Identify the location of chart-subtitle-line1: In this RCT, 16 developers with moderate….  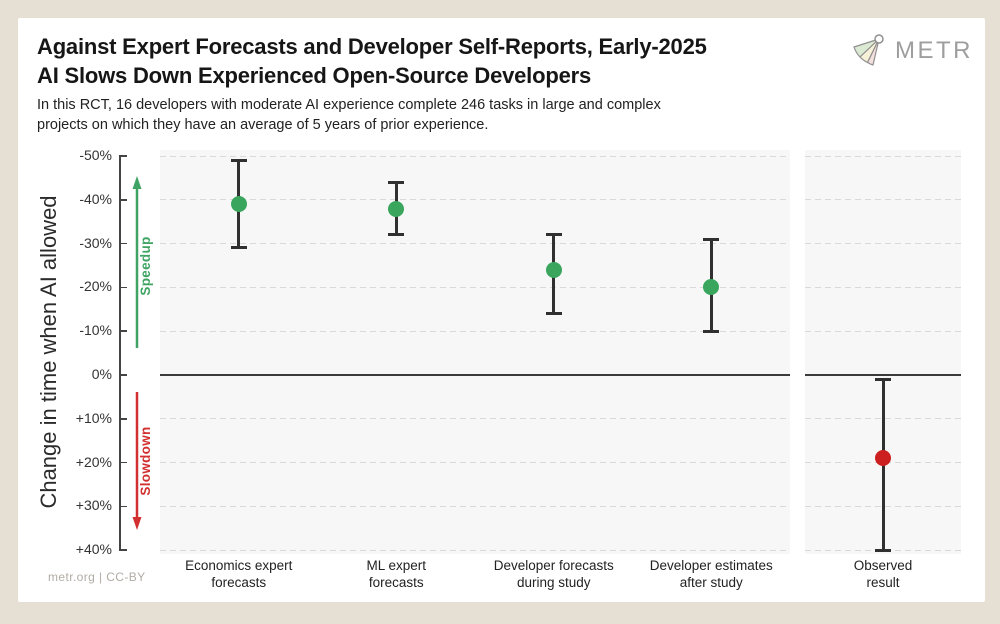
(349, 105).